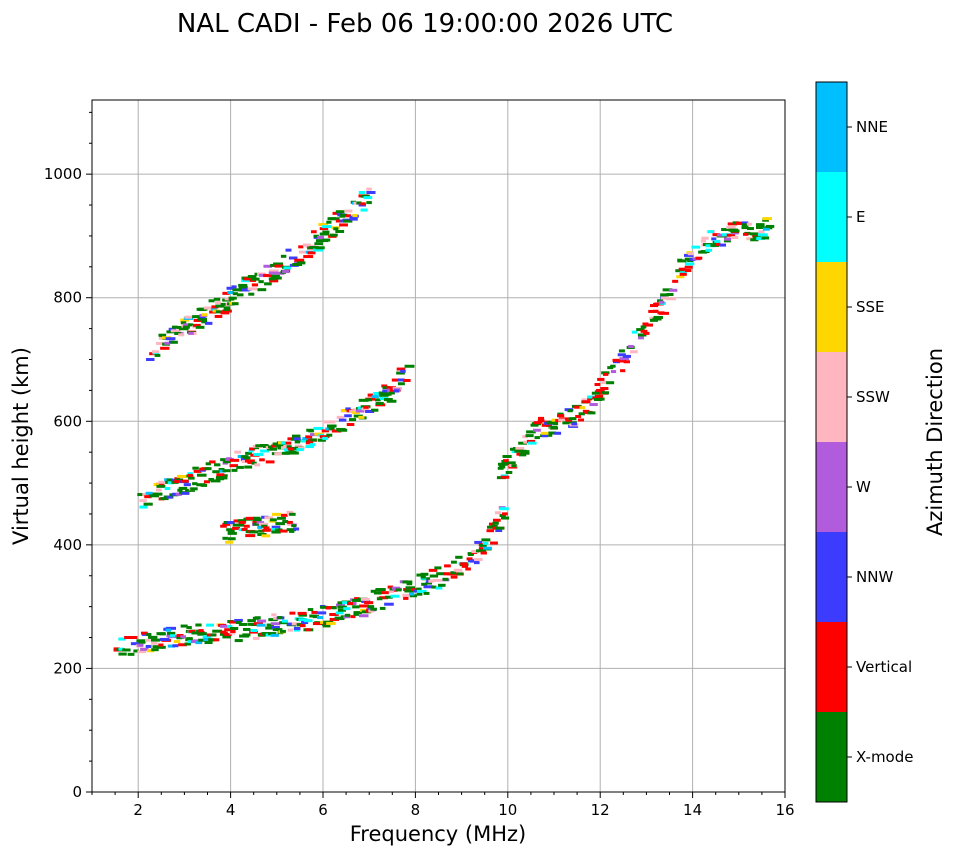 The height and width of the screenshot is (857, 958). I want to click on colorbar-tick-label: NNE, so click(872, 127).